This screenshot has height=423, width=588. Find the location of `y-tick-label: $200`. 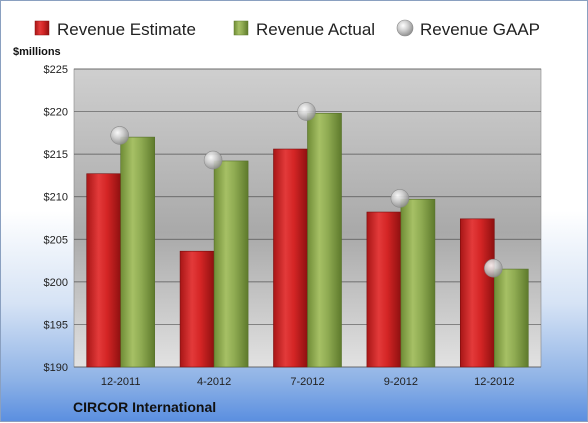

y-tick-label: $200 is located at coordinates (56, 283).